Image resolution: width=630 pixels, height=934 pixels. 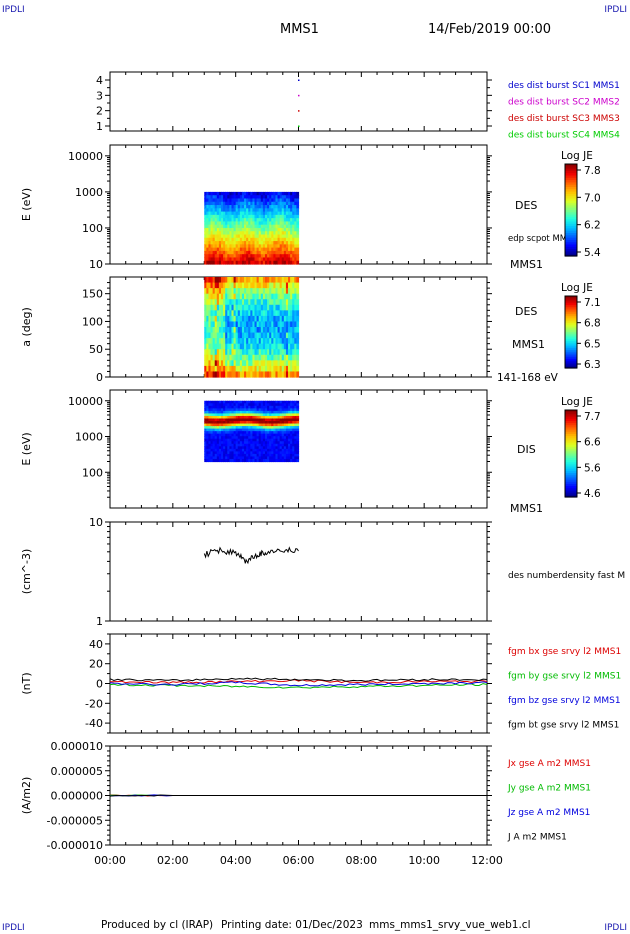 What do you see at coordinates (26, 796) in the screenshot?
I see `y-axis-label: (A/m2)` at bounding box center [26, 796].